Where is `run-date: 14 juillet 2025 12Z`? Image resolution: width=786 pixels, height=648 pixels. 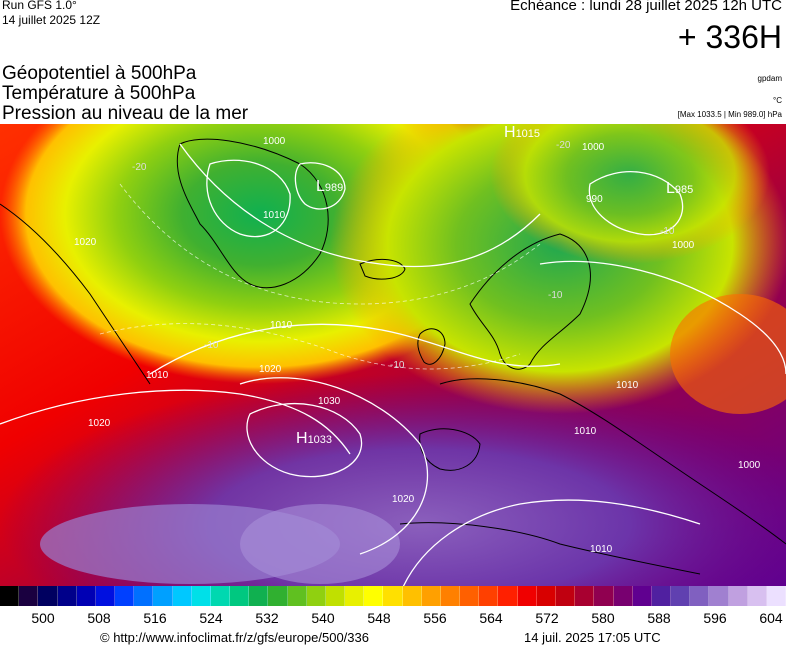
run-date: 14 juillet 2025 12Z is located at coordinates (51, 20).